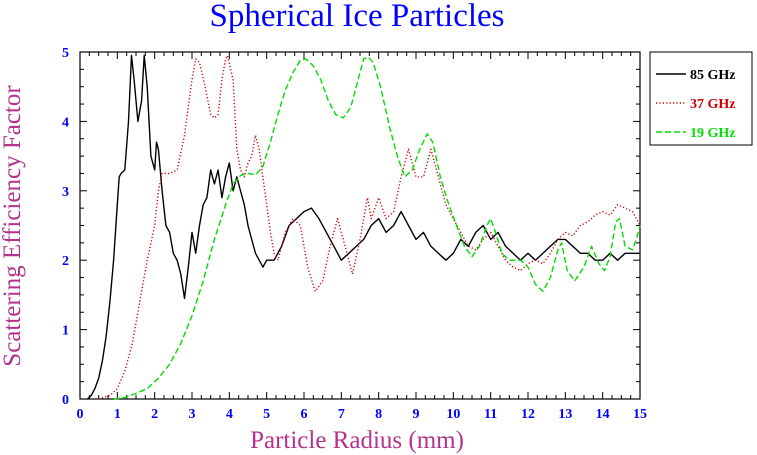 This screenshot has width=757, height=455. I want to click on x-tick-label: 2, so click(154, 414).